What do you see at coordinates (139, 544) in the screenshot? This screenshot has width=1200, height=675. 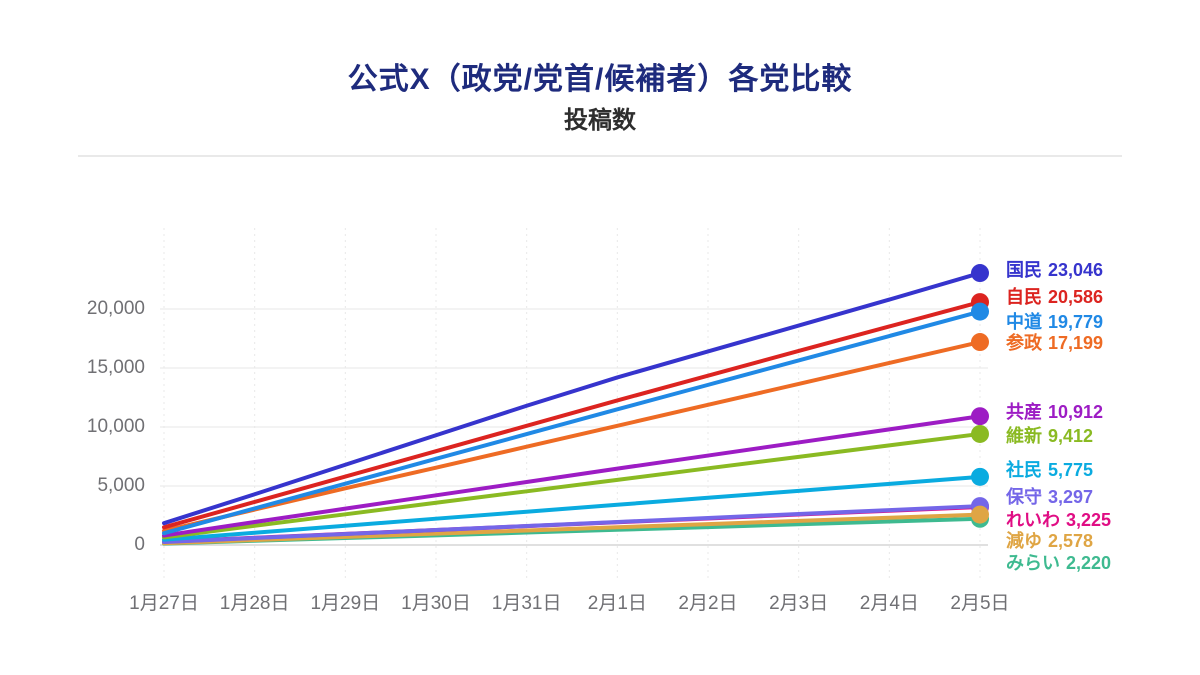 I see `y-axis-tick: 0` at bounding box center [139, 544].